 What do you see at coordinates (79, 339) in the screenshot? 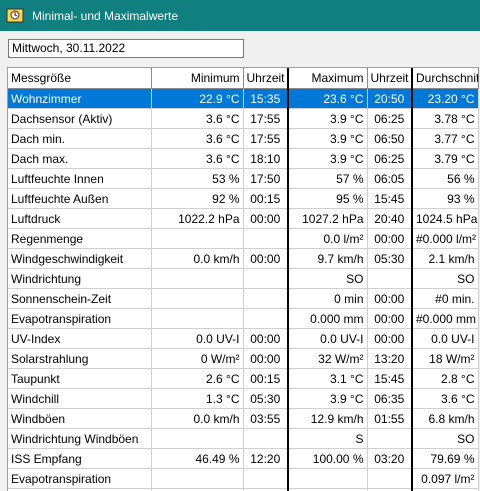
I see `cell-messgroesse: UV-Index` at bounding box center [79, 339].